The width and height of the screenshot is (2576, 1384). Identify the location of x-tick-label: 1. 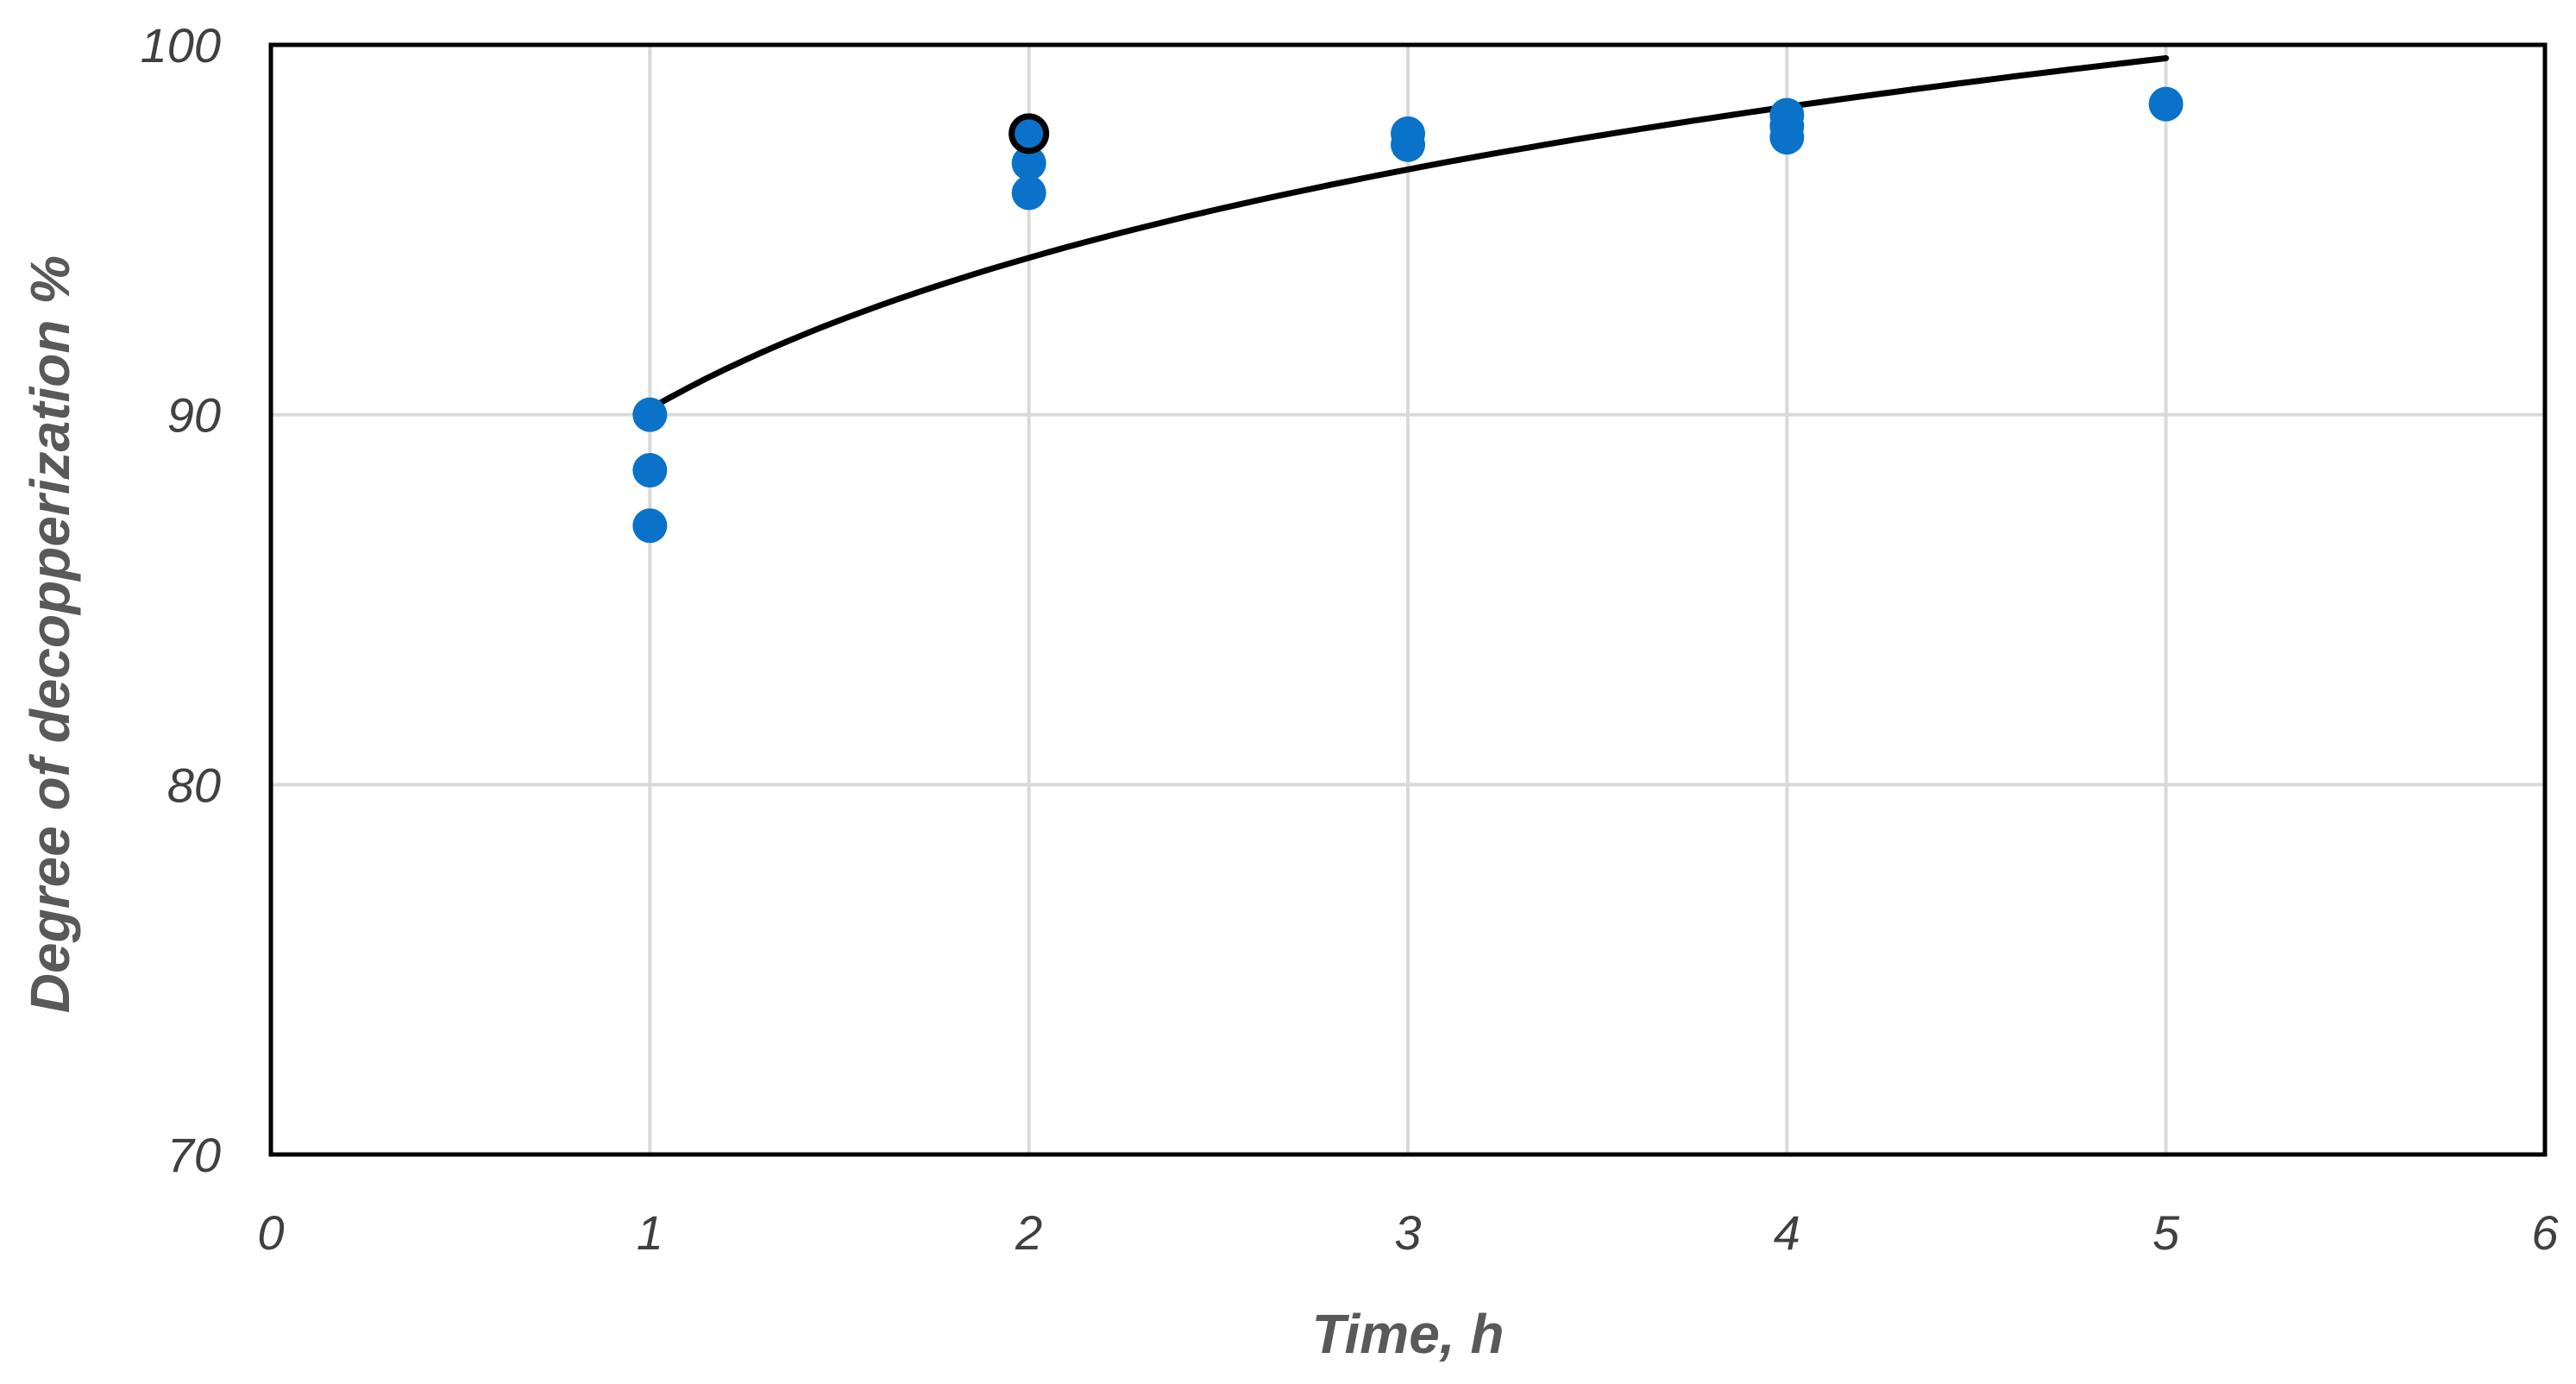
(650, 1232).